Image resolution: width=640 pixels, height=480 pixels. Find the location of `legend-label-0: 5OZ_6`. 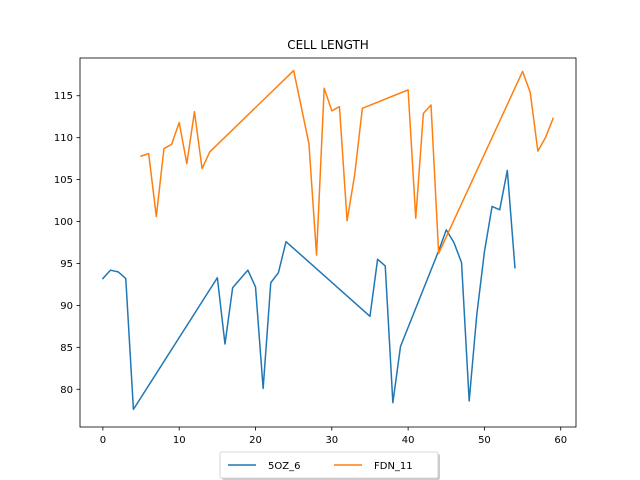

legend-label-0: 5OZ_6 is located at coordinates (284, 466).